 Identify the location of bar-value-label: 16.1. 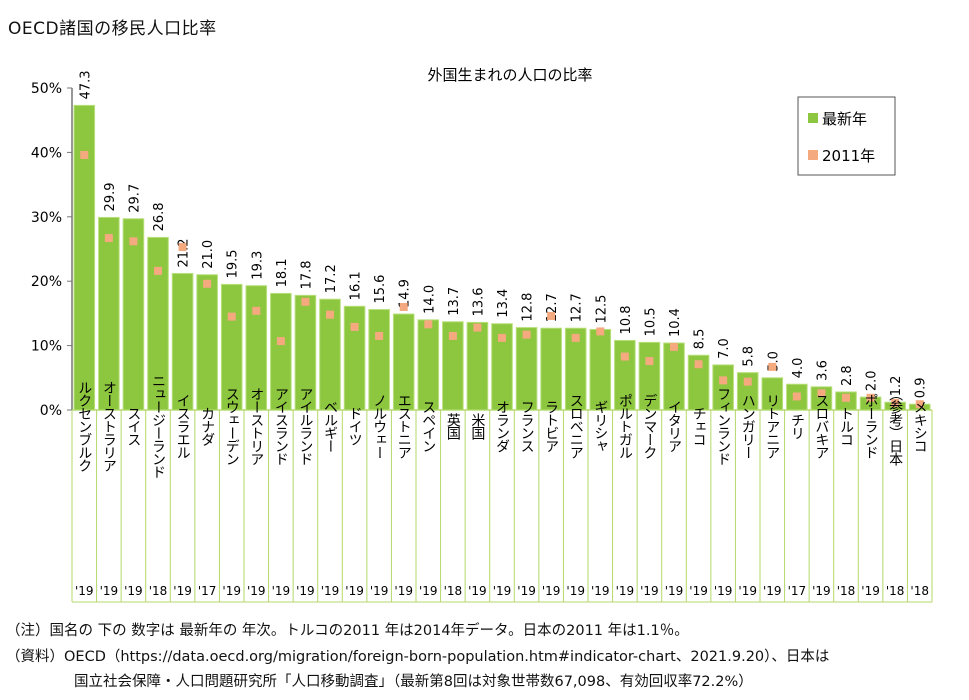
(356, 285).